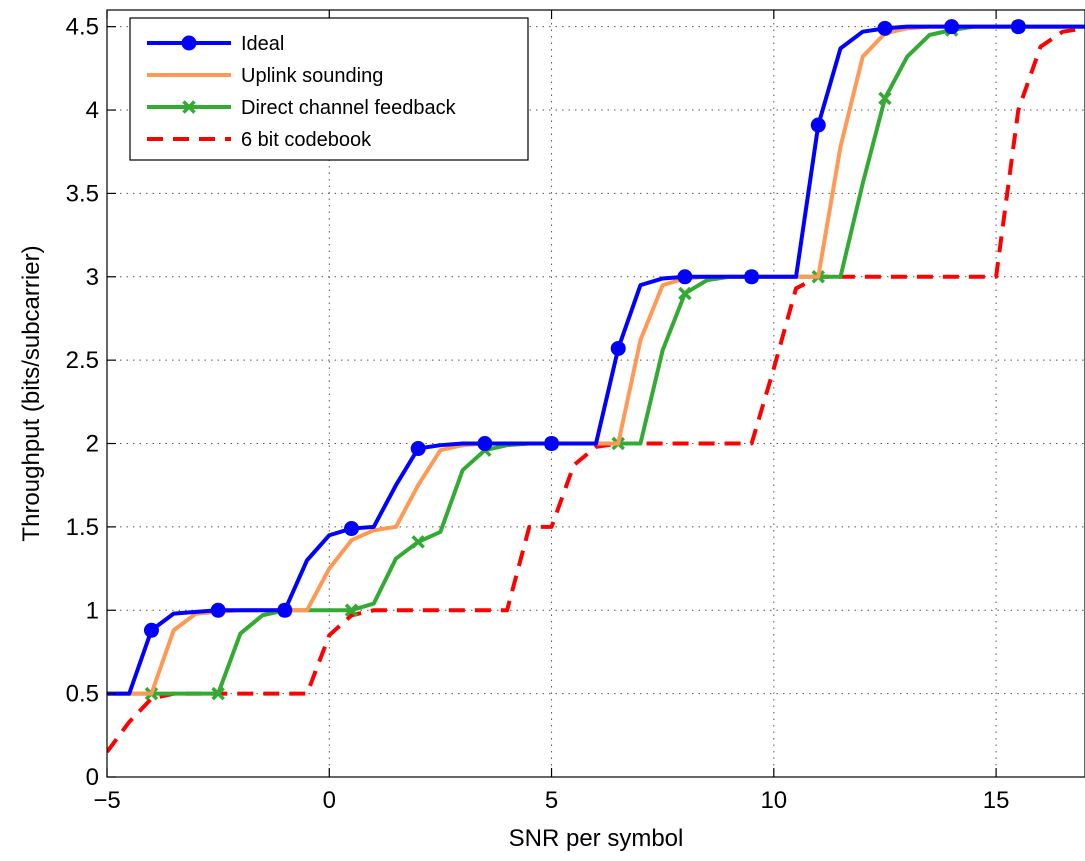  Describe the element at coordinates (82, 360) in the screenshot. I see `y-tick-label: 2.5` at that location.